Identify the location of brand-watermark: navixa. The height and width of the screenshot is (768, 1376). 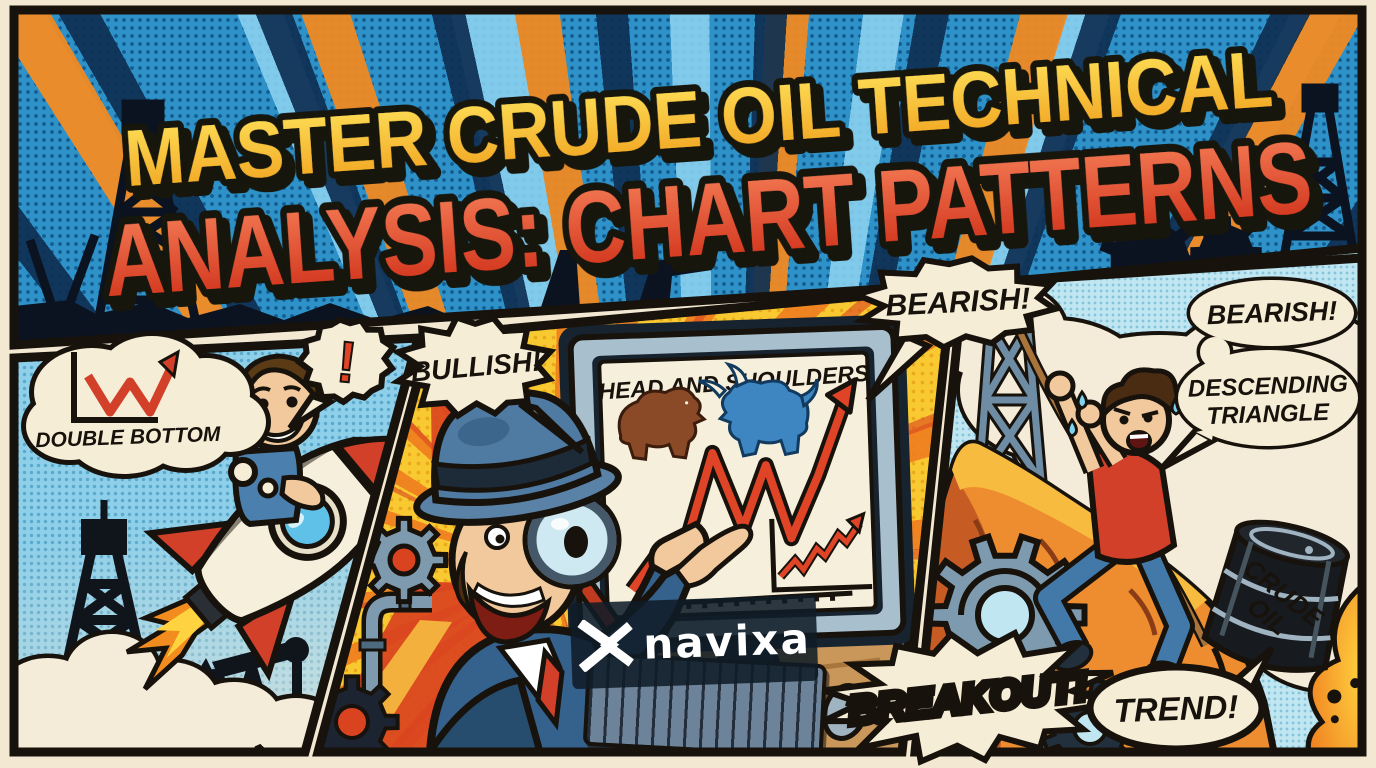
(694, 642).